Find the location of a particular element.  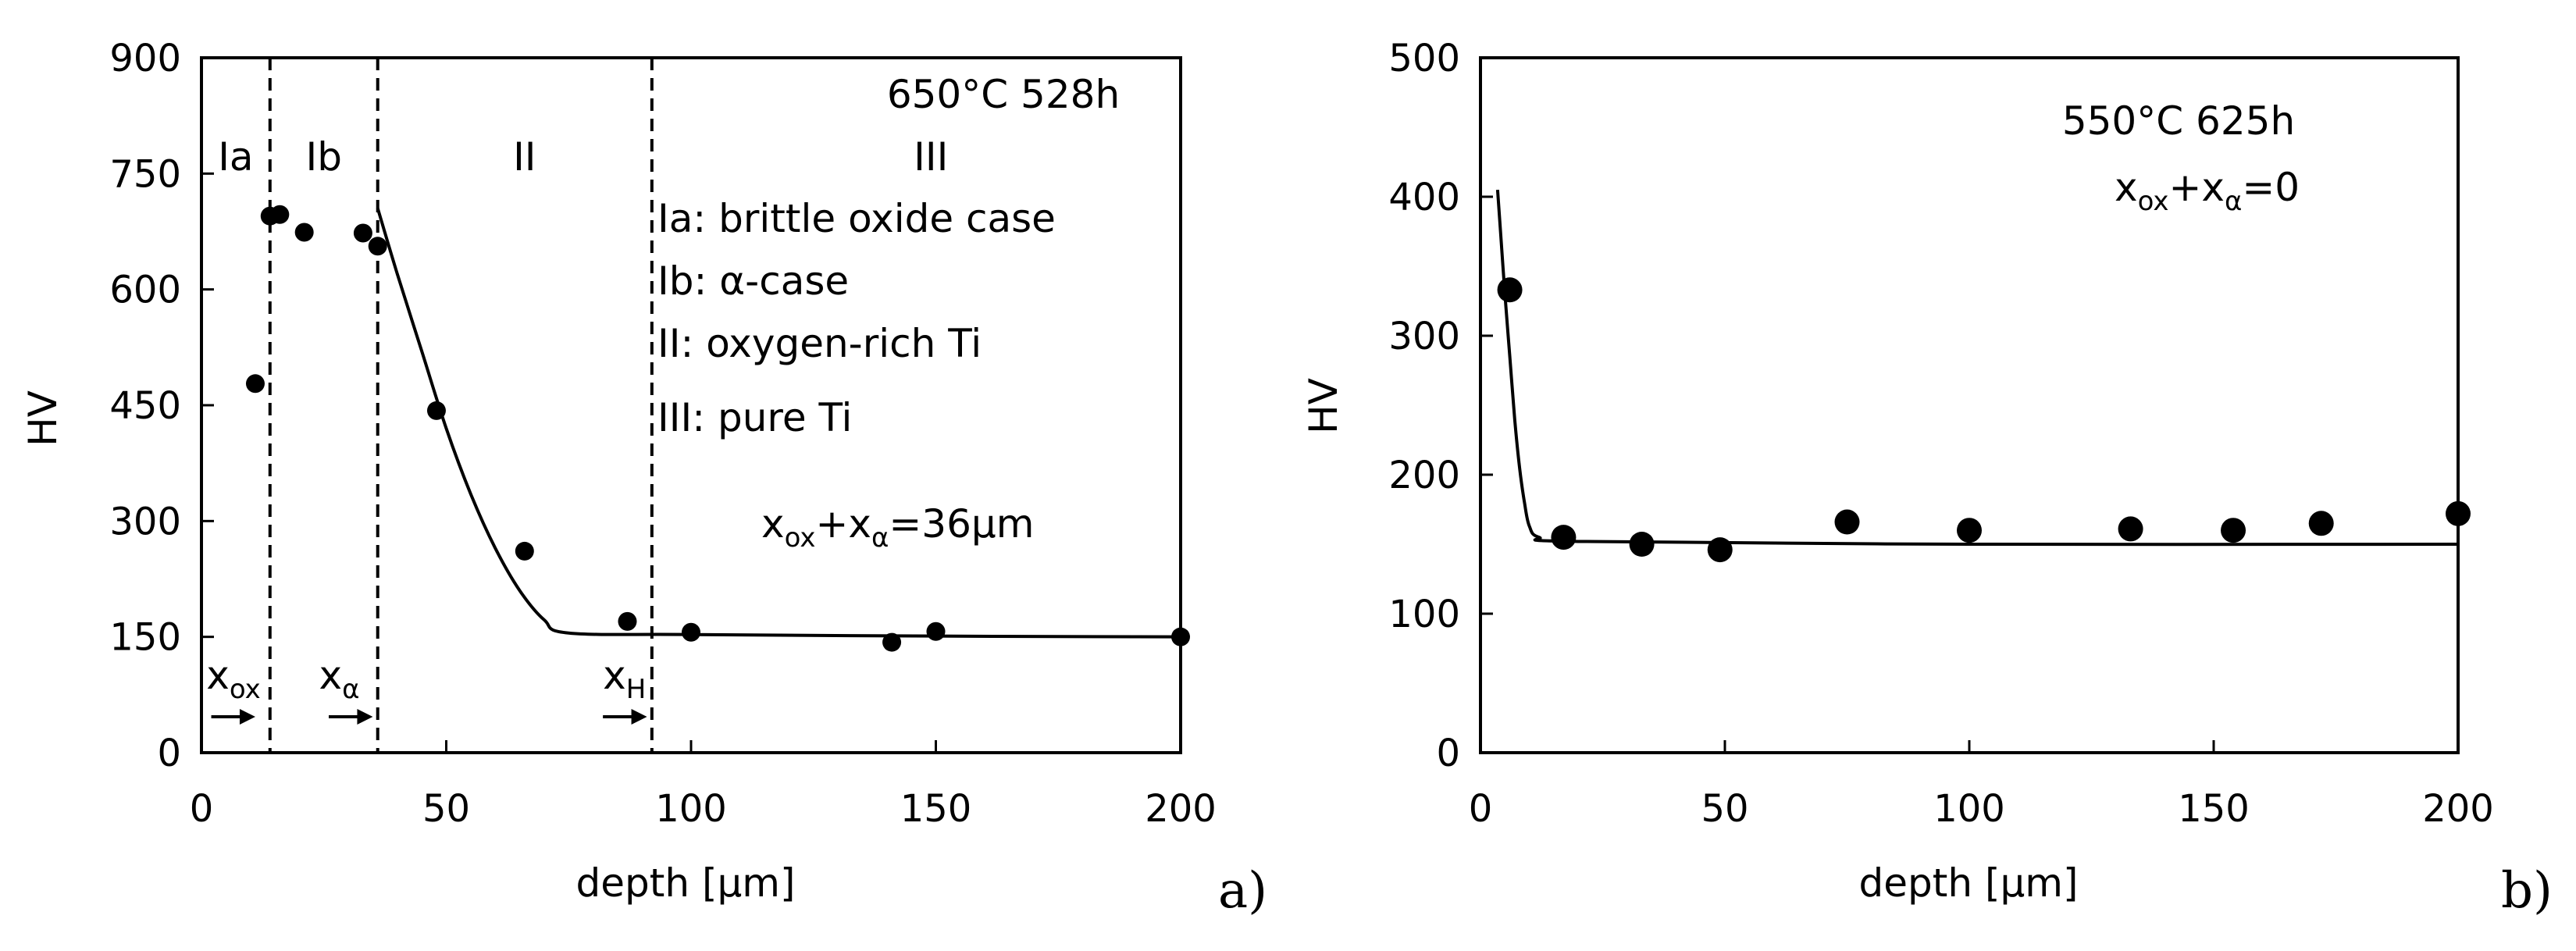

chart-b-panel-label: b) is located at coordinates (2527, 891).